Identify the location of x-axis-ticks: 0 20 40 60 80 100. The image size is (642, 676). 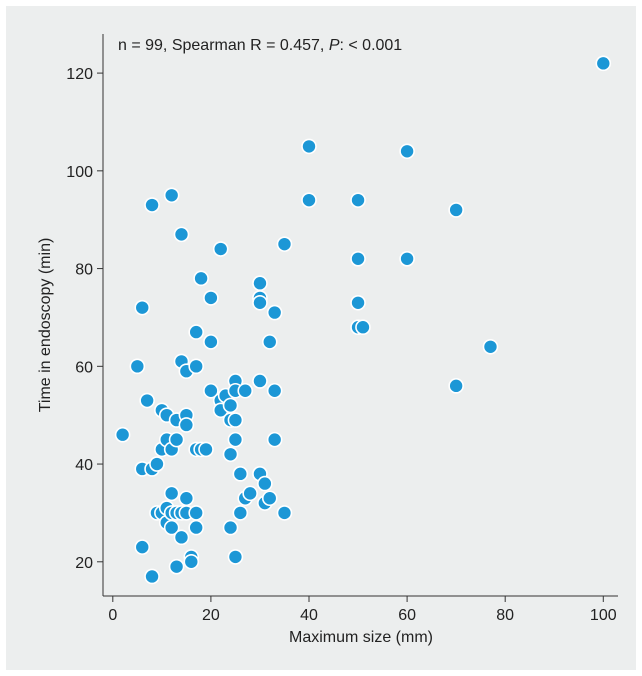
(362, 610).